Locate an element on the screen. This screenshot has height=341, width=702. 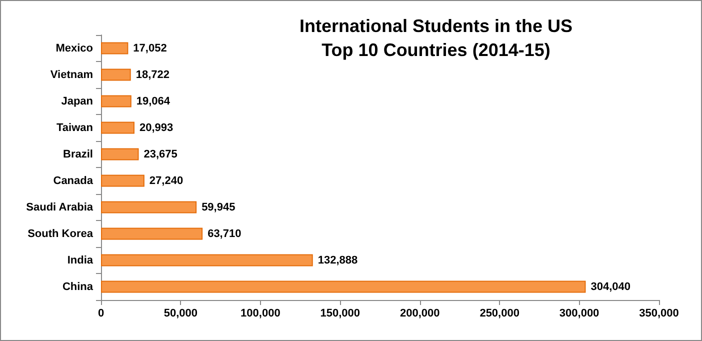
data-label: 59,945 is located at coordinates (219, 207).